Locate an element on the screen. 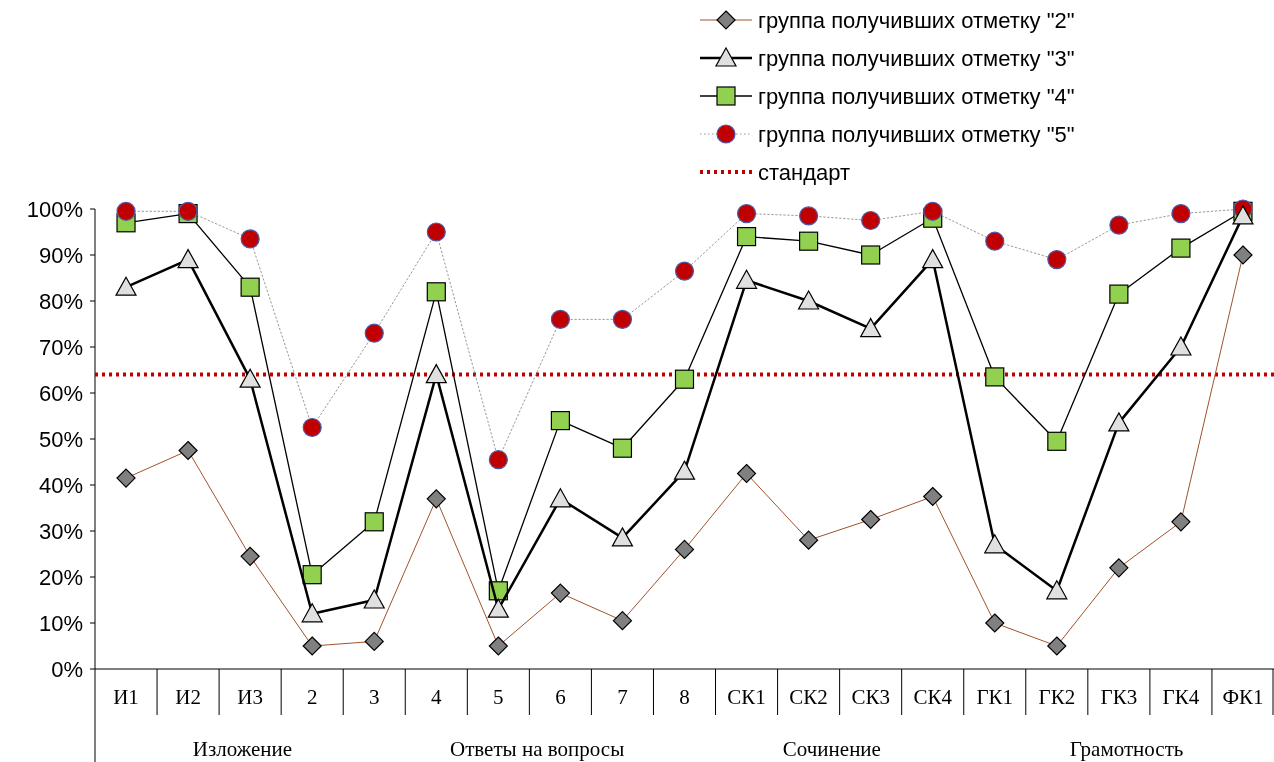 This screenshot has width=1274, height=762. text: Ответы на вопросы is located at coordinates (537, 749).